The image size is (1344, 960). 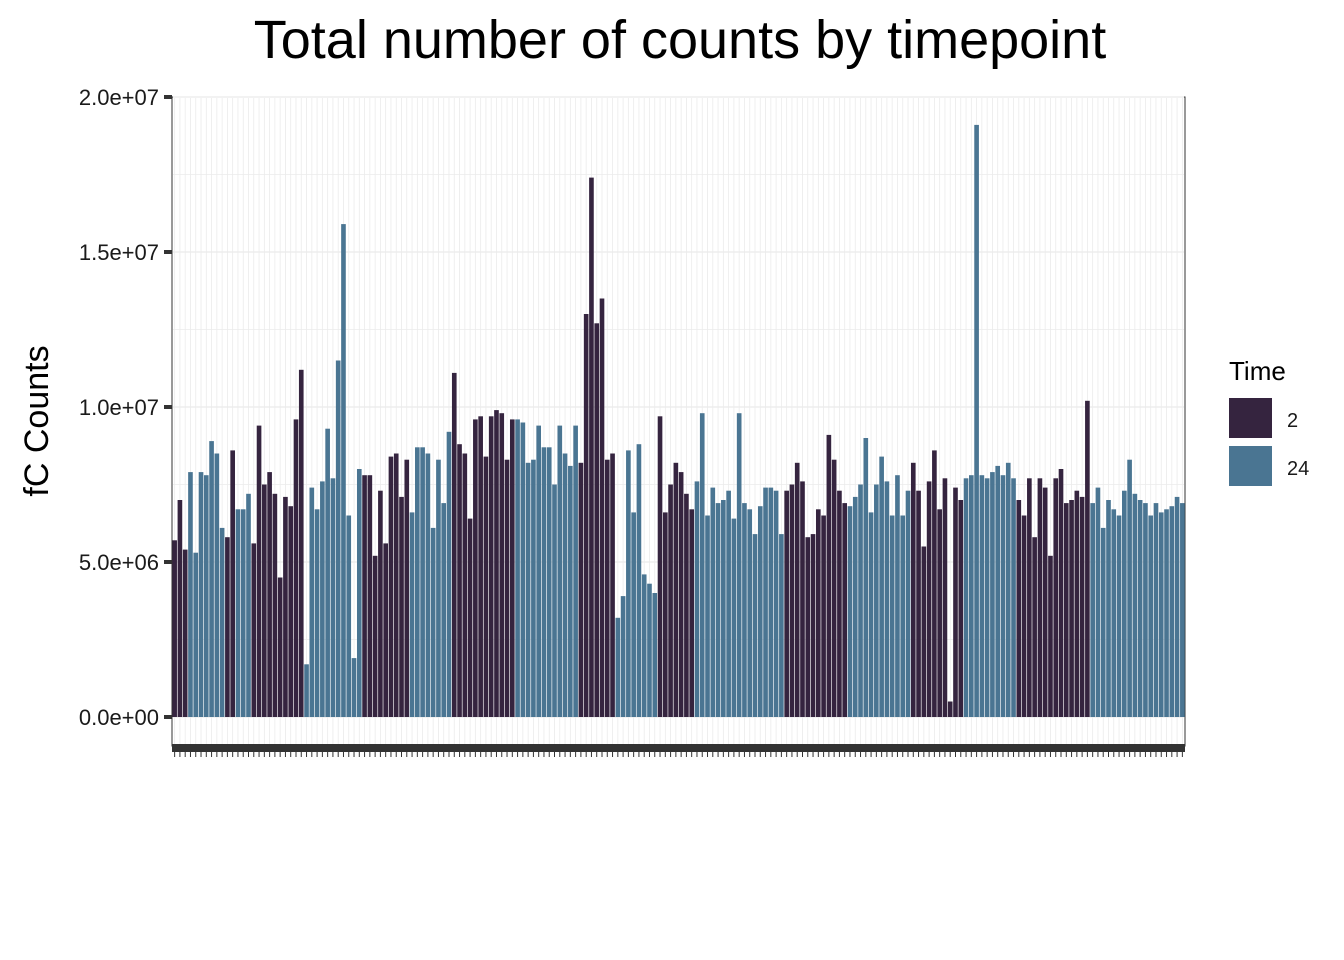 What do you see at coordinates (1292, 421) in the screenshot?
I see `legend-label-2: 2` at bounding box center [1292, 421].